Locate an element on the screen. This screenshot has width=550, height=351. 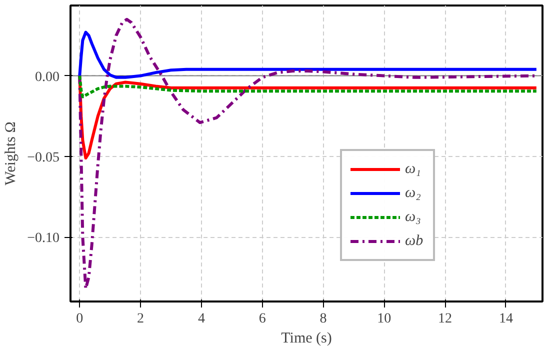
legend-label: ω₂ is located at coordinates (413, 193).